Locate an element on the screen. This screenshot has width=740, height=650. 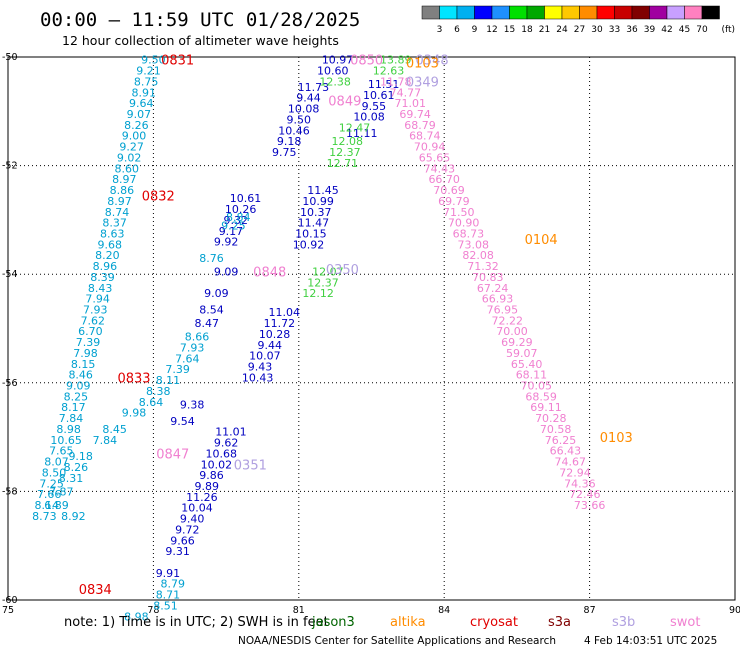
swh-value: 10.07 is located at coordinates (265, 356).